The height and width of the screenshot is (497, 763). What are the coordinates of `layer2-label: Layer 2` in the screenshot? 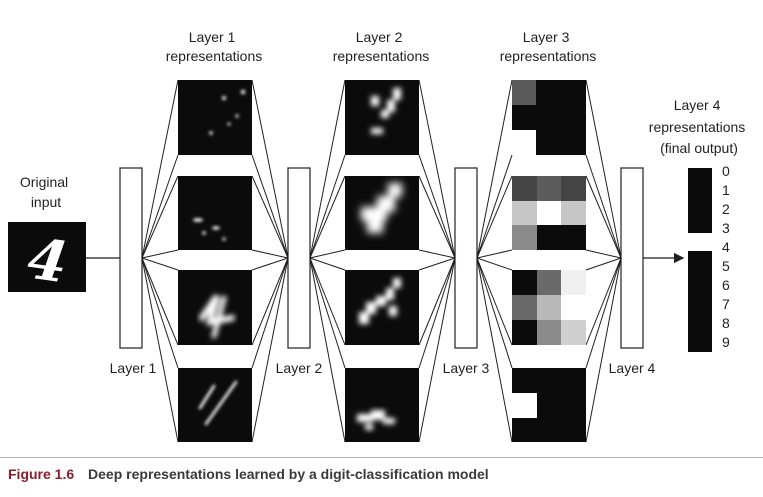 It's located at (299, 368).